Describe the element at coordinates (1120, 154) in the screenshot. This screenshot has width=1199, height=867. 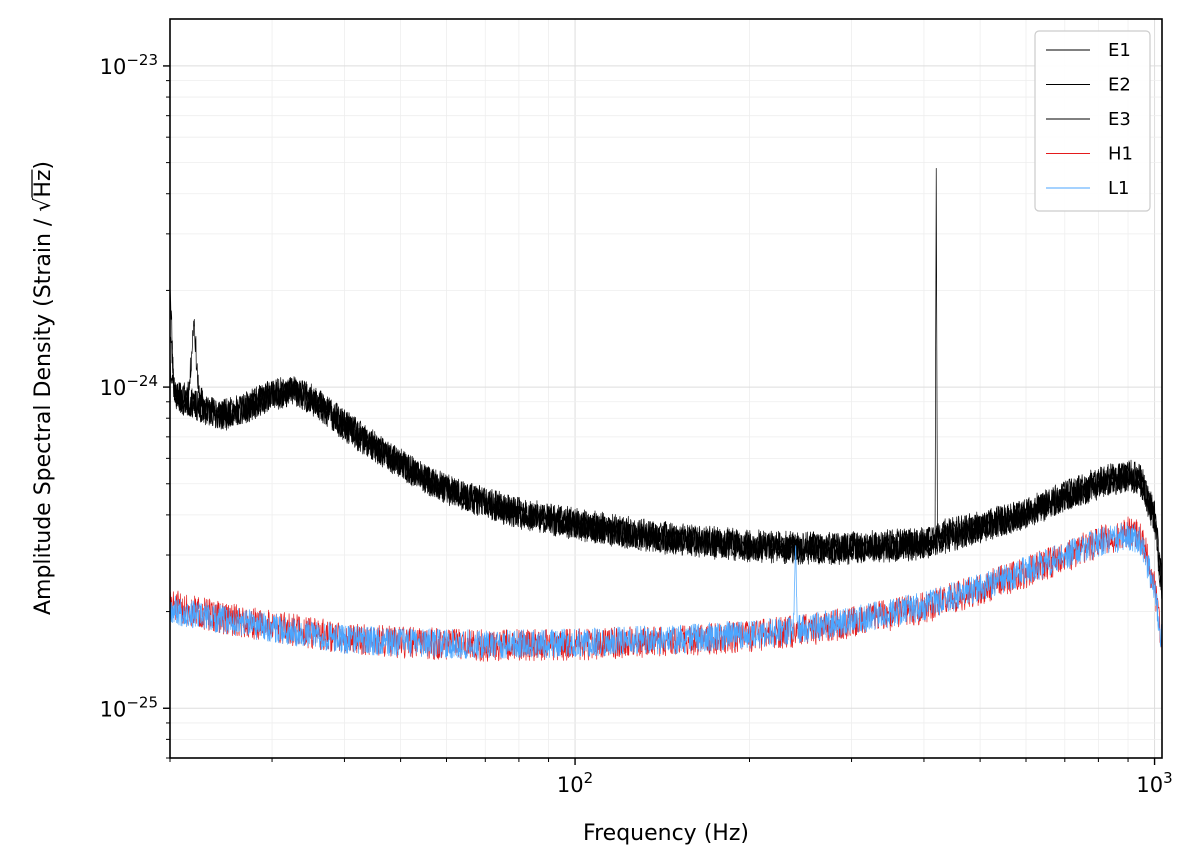
I see `legend-label-h1: H1` at that location.